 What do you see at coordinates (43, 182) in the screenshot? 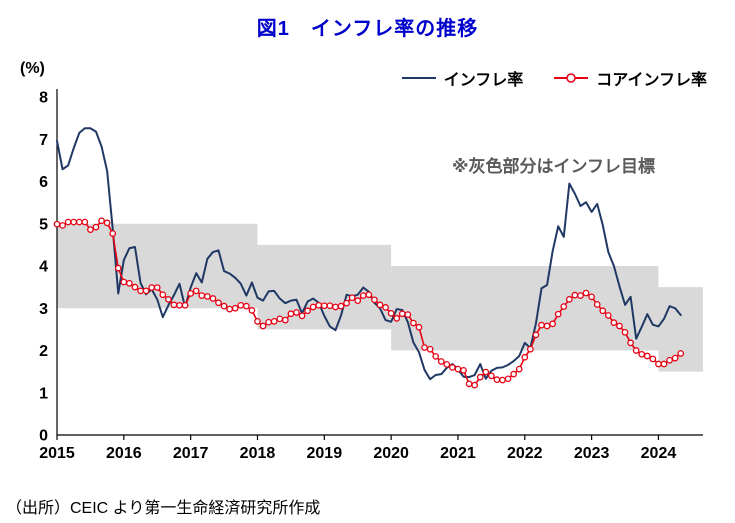
I see `y-tick-label: 6` at bounding box center [43, 182].